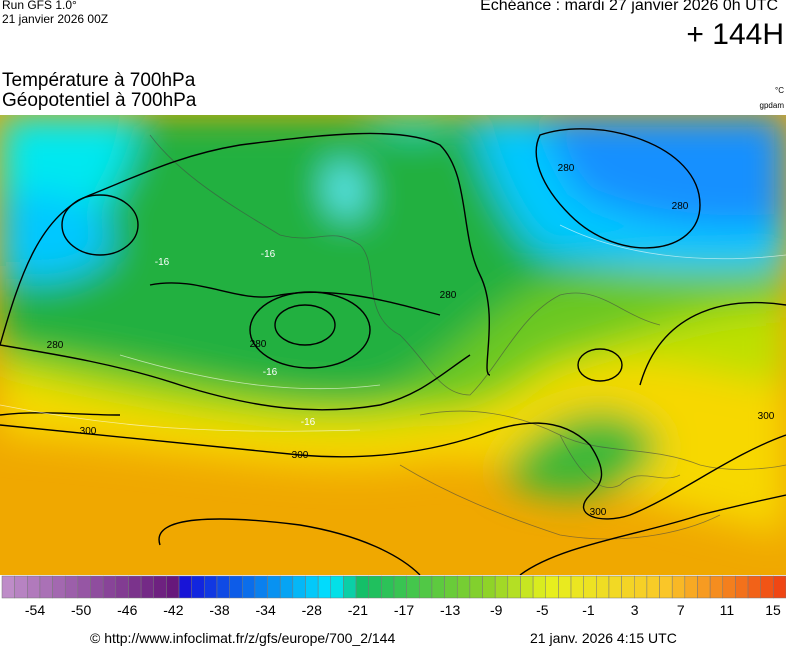 The width and height of the screenshot is (786, 648). Describe the element at coordinates (542, 610) in the screenshot. I see `color-bar-label: -5` at that location.